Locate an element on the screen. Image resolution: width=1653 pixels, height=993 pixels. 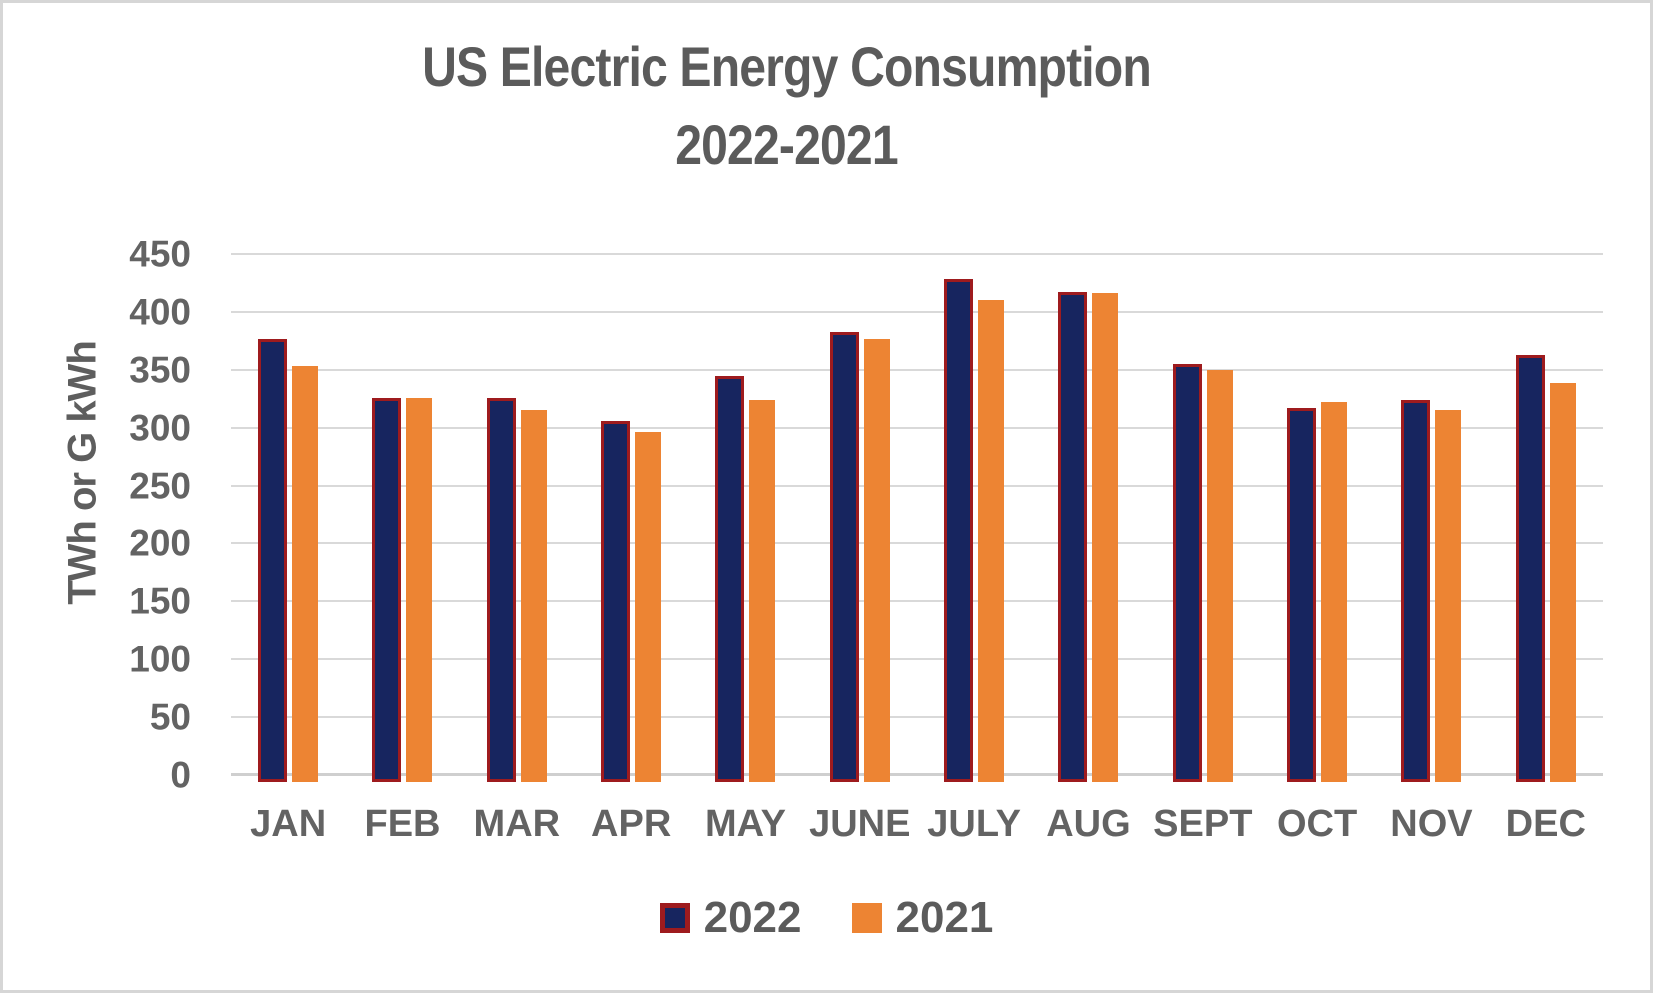
bar-group-dec is located at coordinates (1546, 518).